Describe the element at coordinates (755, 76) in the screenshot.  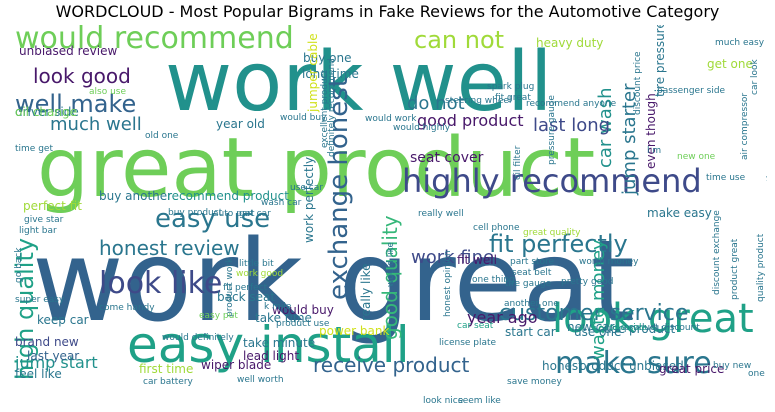
I see `cloud-word: car look` at that location.